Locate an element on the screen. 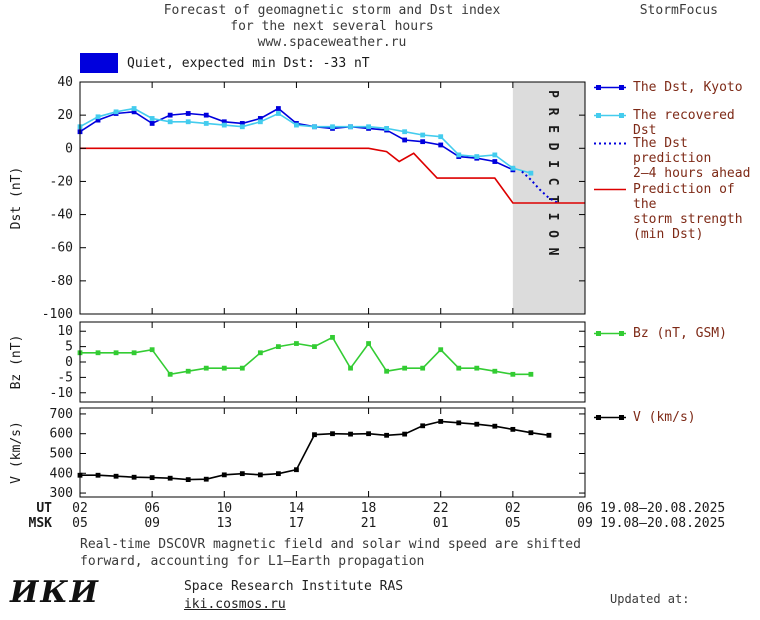  prediction-band-letter: D is located at coordinates (552, 147).